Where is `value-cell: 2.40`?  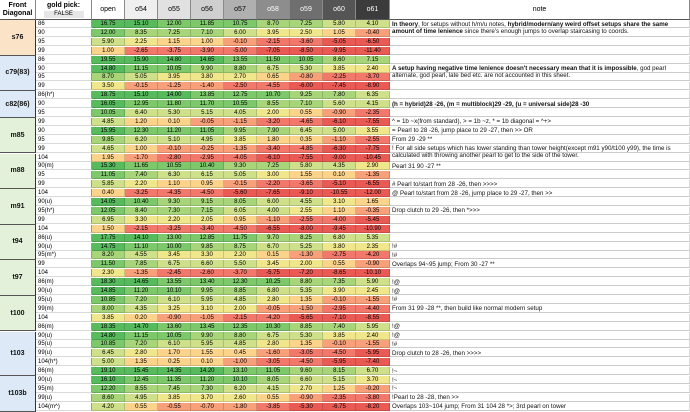 value-cell: 2.40 is located at coordinates (373, 68).